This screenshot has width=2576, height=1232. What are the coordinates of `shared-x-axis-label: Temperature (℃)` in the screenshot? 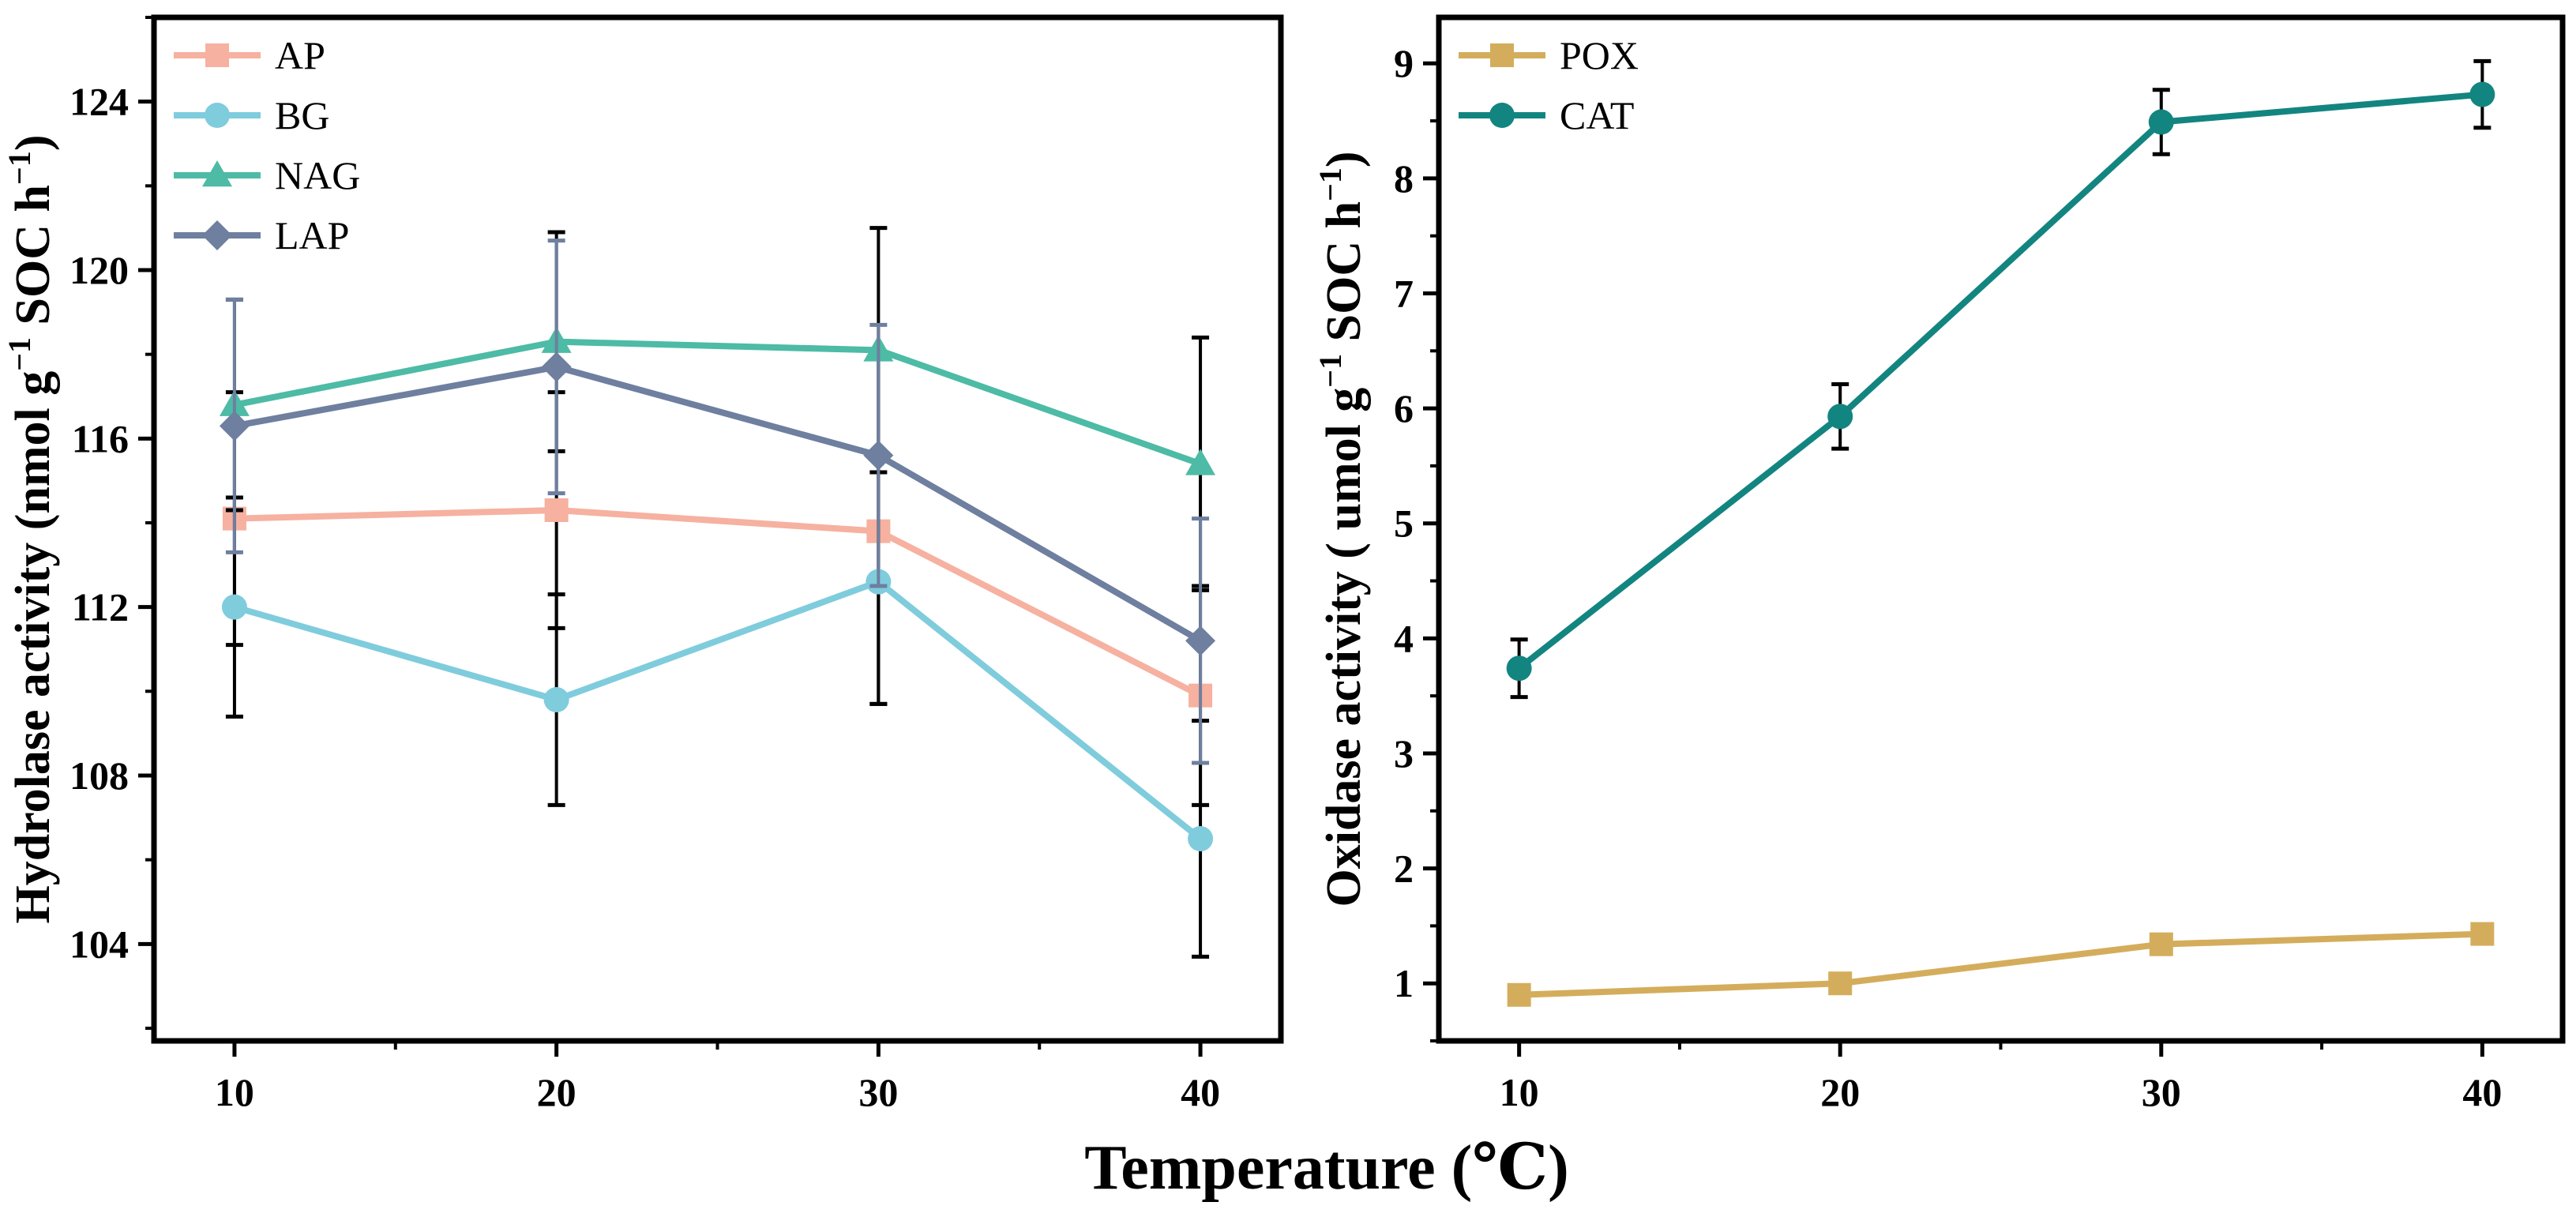 It's located at (1326, 1168).